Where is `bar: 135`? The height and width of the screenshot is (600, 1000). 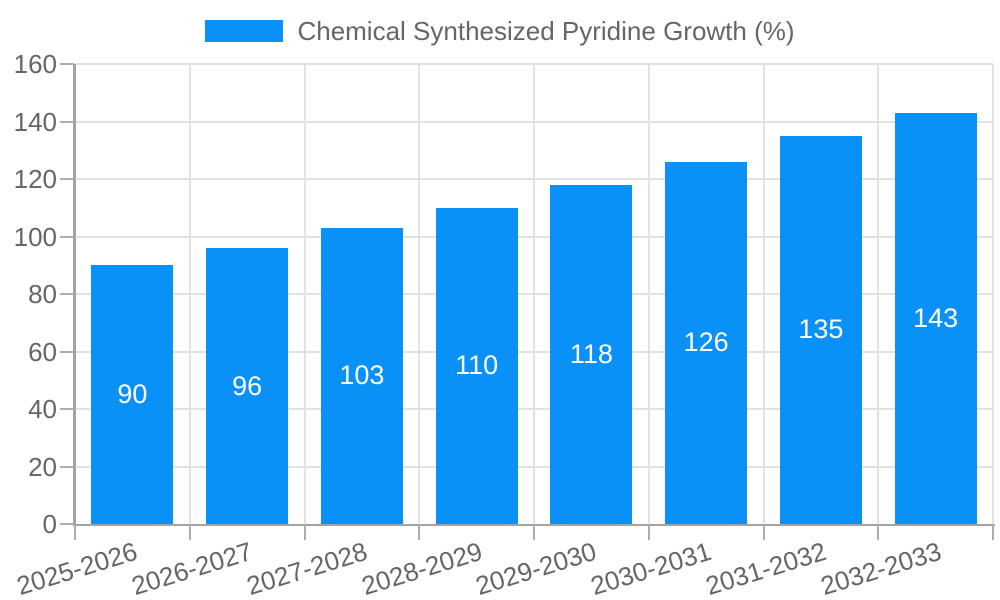
bar: 135 is located at coordinates (820, 329).